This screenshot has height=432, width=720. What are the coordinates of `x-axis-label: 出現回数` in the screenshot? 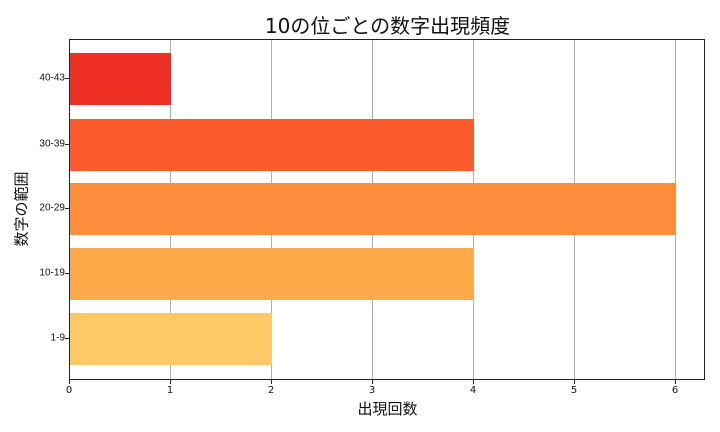 It's located at (387, 409).